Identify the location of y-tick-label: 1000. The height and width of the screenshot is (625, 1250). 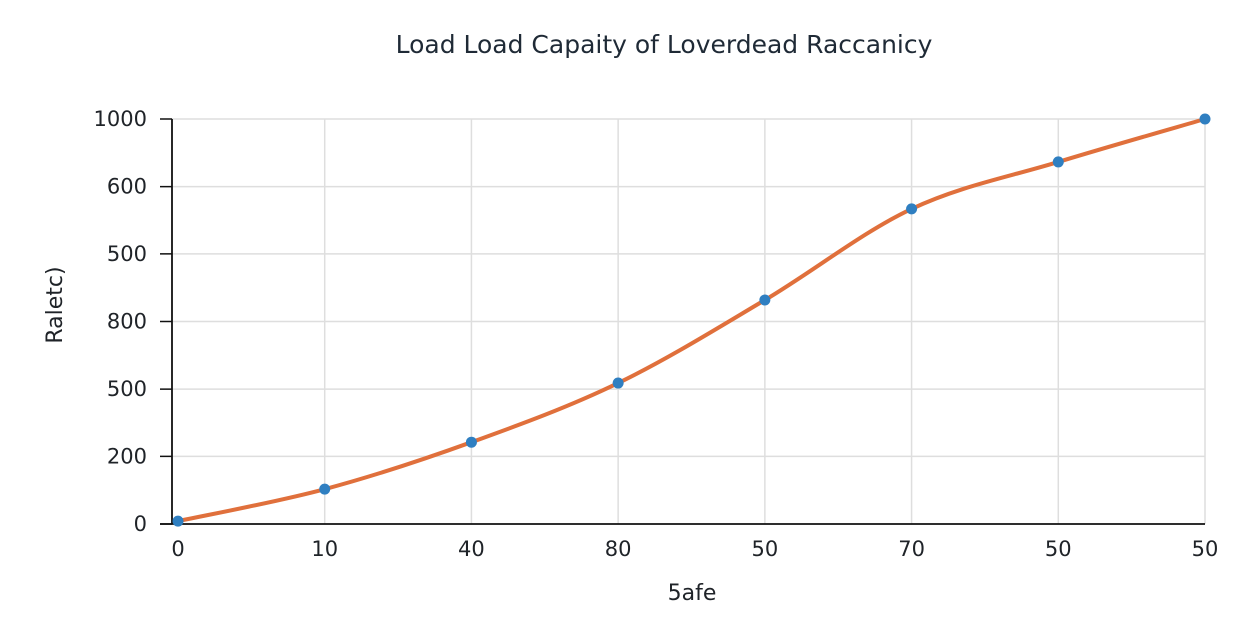
(120, 119).